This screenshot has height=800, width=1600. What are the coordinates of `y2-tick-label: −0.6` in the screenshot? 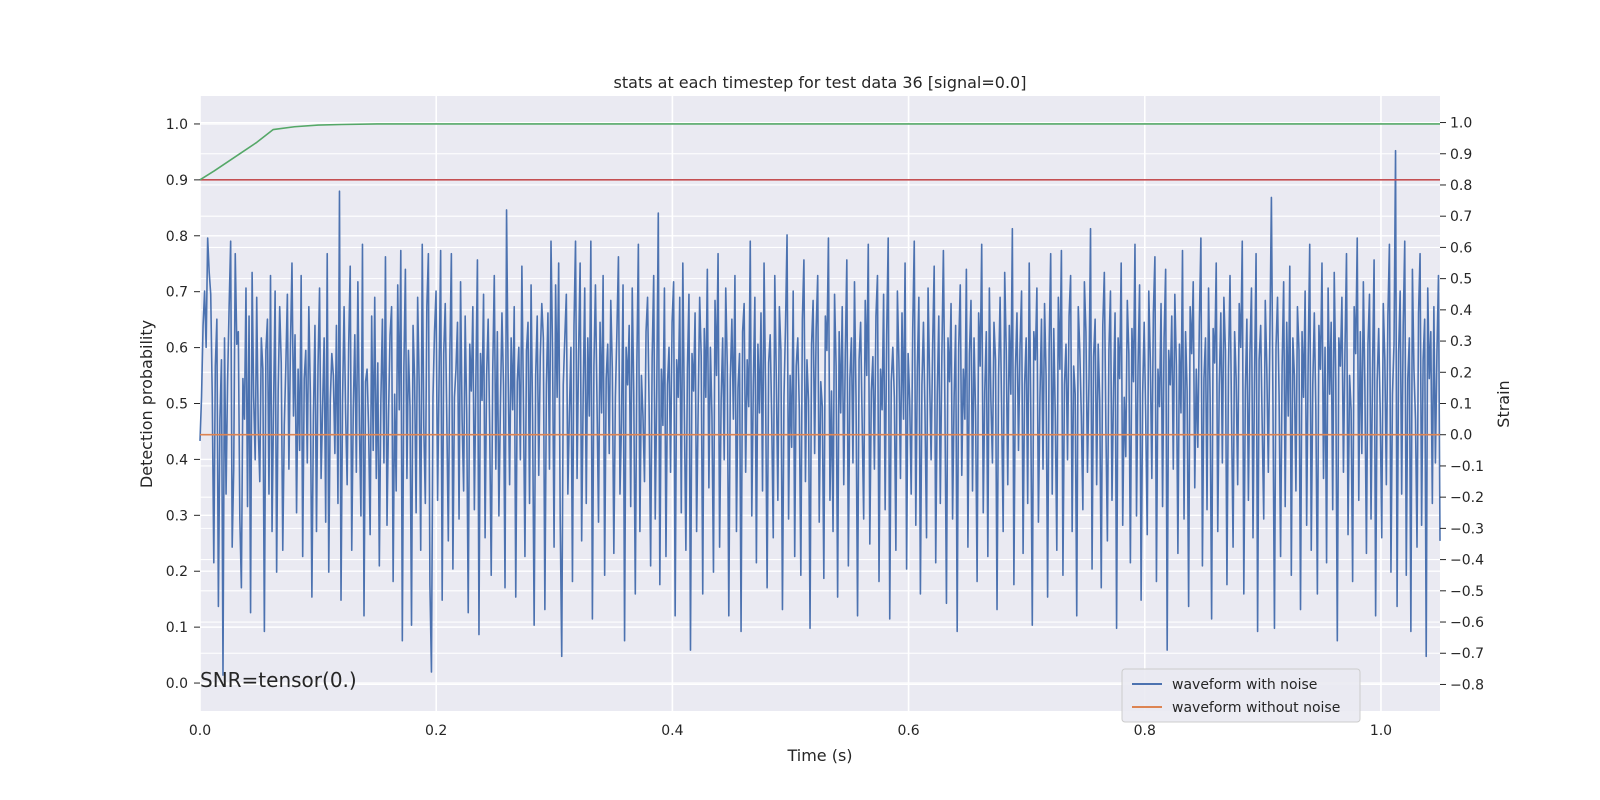 It's located at (1467, 623).